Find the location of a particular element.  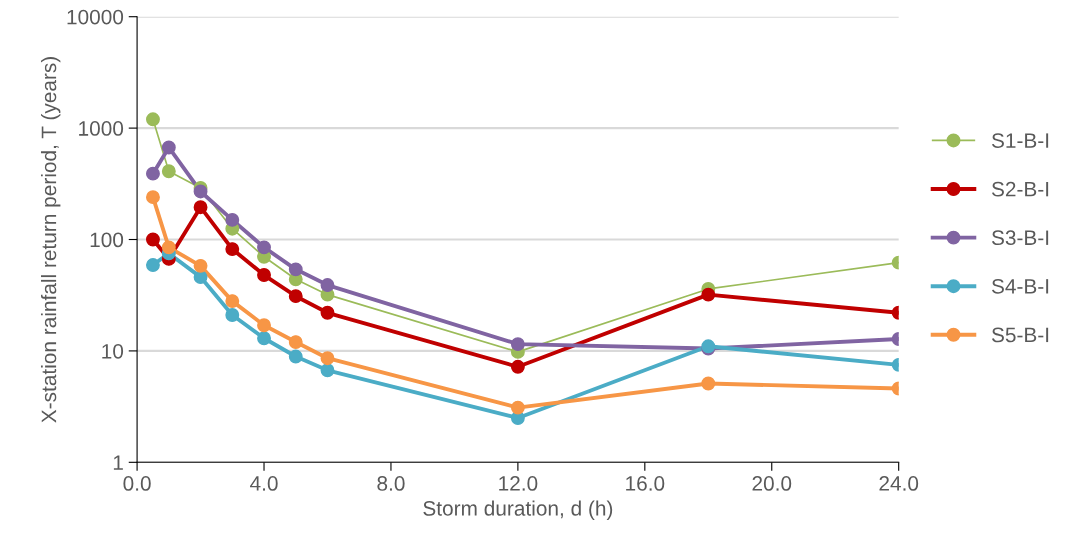

y-tick-label: 1000 is located at coordinates (101, 128).